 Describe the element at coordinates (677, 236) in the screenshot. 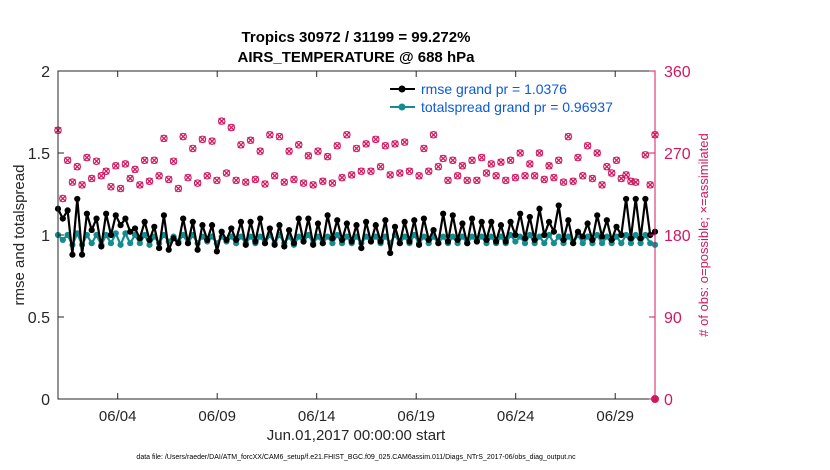

I see `y2-tick-label: 180` at that location.